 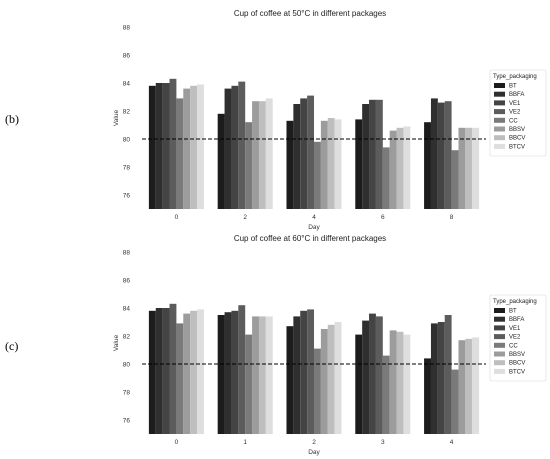 What do you see at coordinates (127, 28) in the screenshot?
I see `y-tick-label: 88` at bounding box center [127, 28].